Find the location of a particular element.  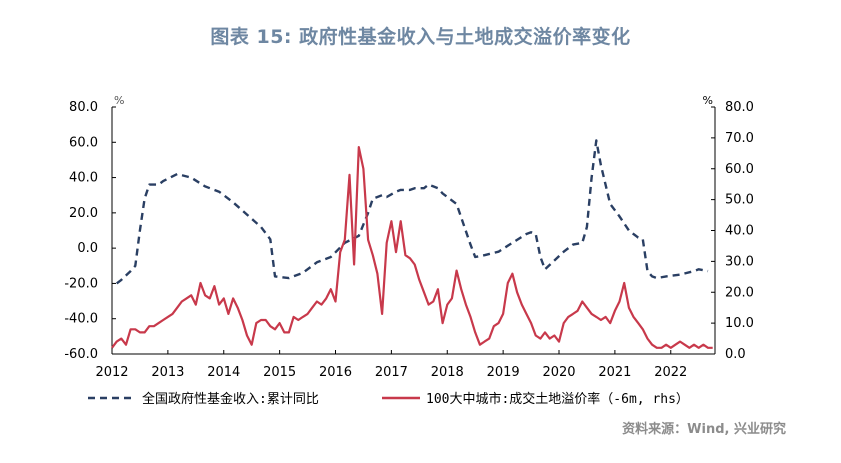

x-tick-label: 2015 is located at coordinates (279, 372).